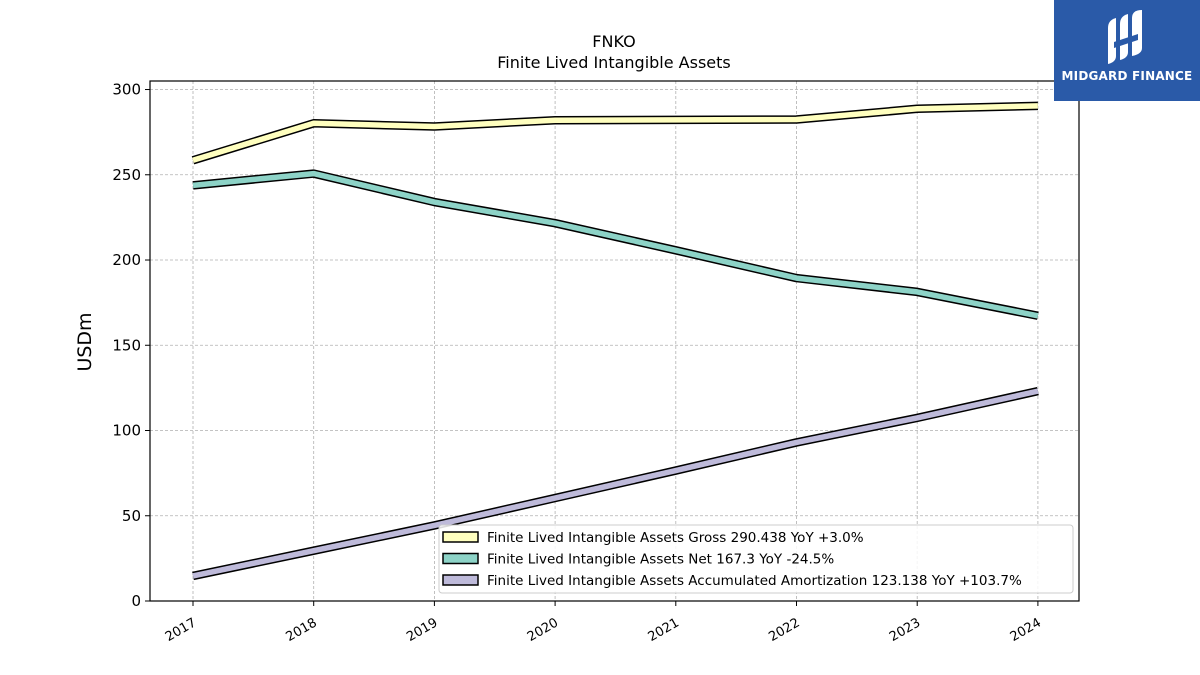 The width and height of the screenshot is (1200, 675). I want to click on x-tick-label: 2020, so click(543, 630).